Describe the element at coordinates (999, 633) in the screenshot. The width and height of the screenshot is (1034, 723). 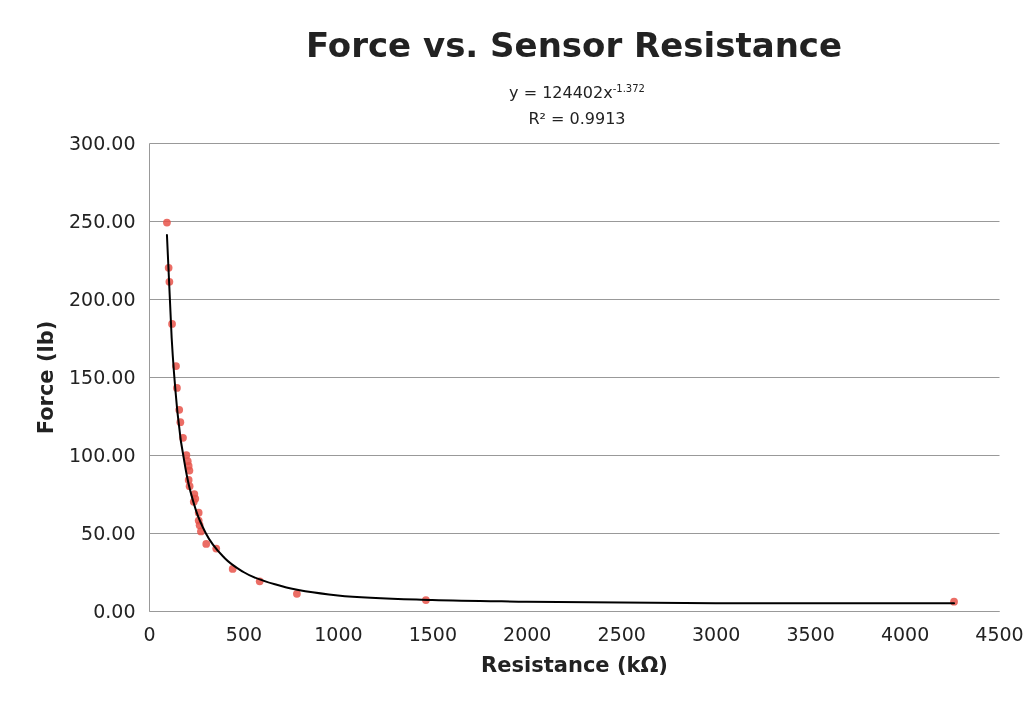
I see `x-tick-label: 4500` at that location.